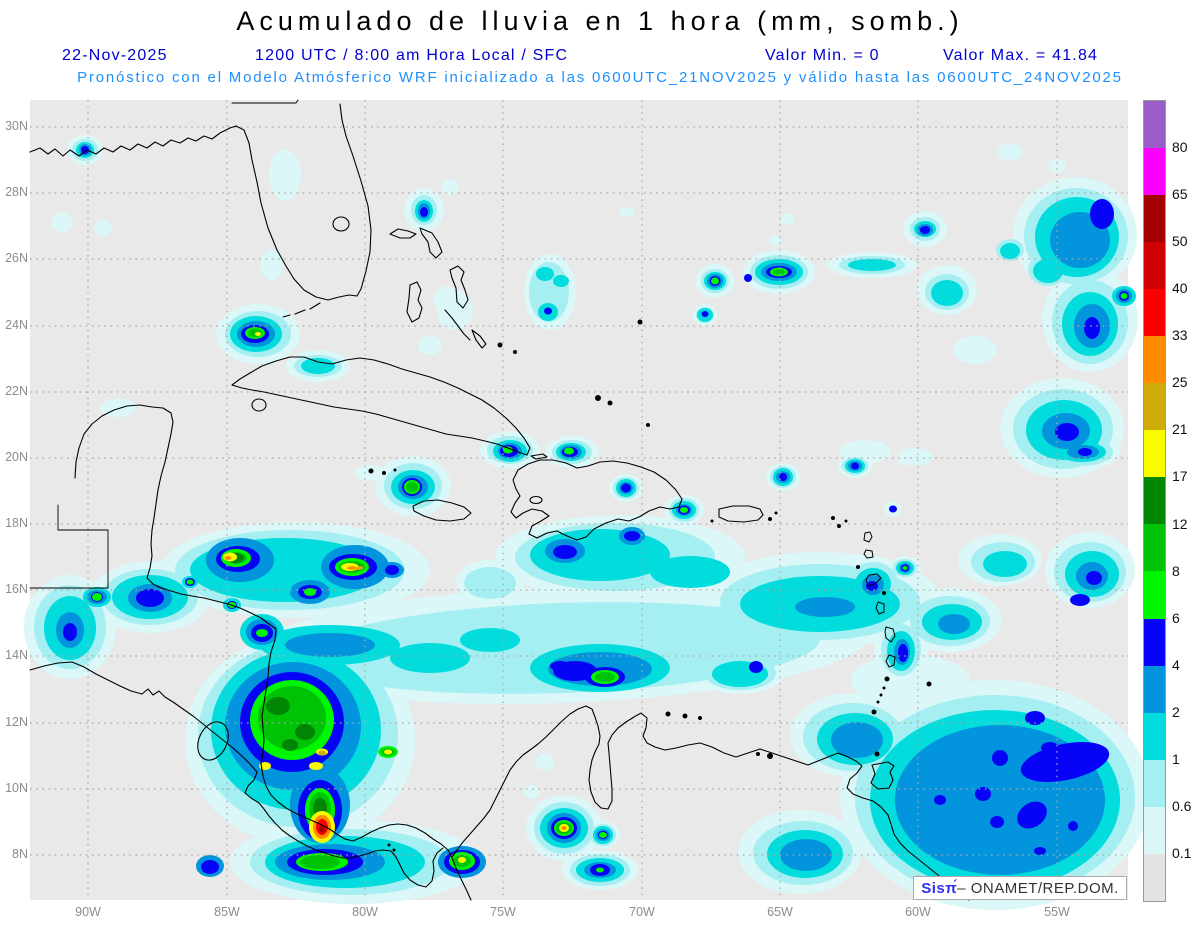  I want to click on coastline-pacific-central-america, so click(236, 774).